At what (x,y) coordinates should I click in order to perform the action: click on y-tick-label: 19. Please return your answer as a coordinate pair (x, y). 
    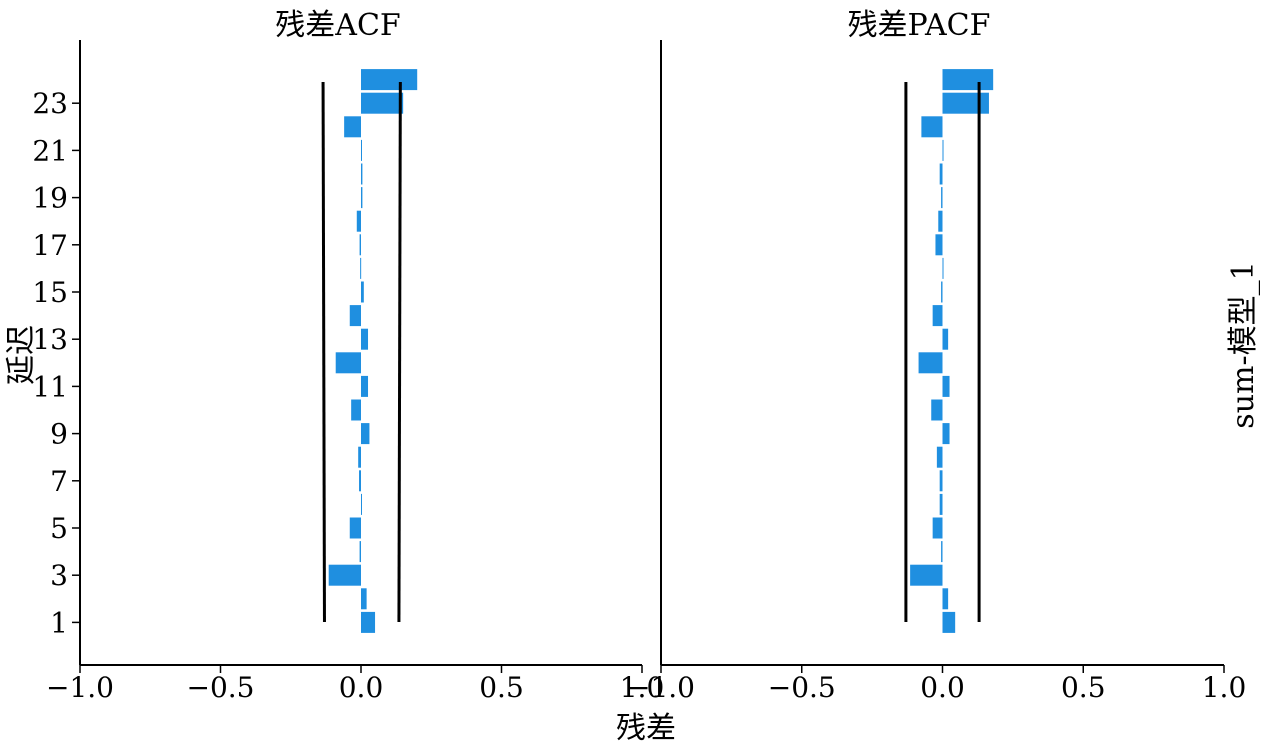
    Looking at the image, I should click on (50, 198).